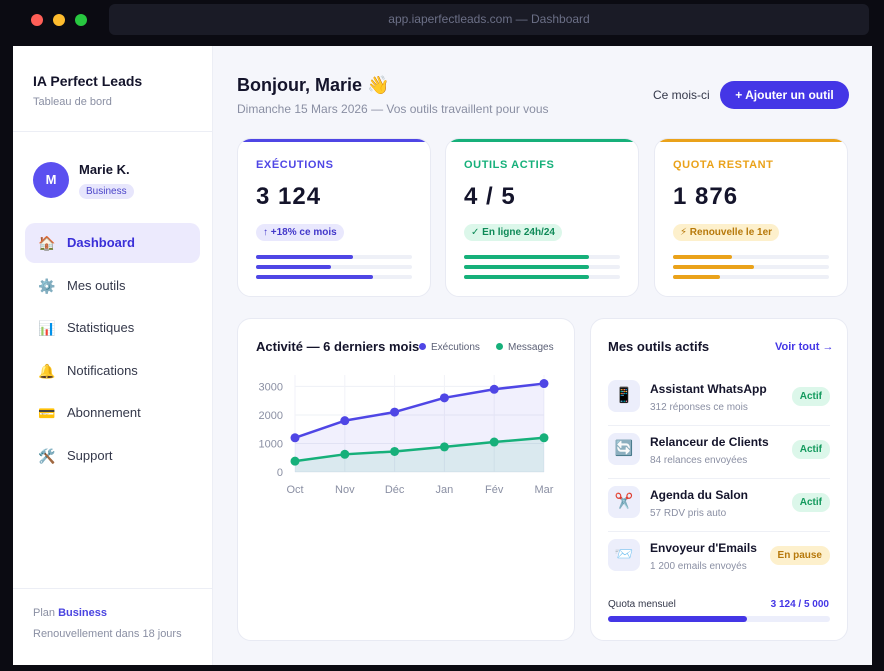  I want to click on quota-progress-bar, so click(719, 619).